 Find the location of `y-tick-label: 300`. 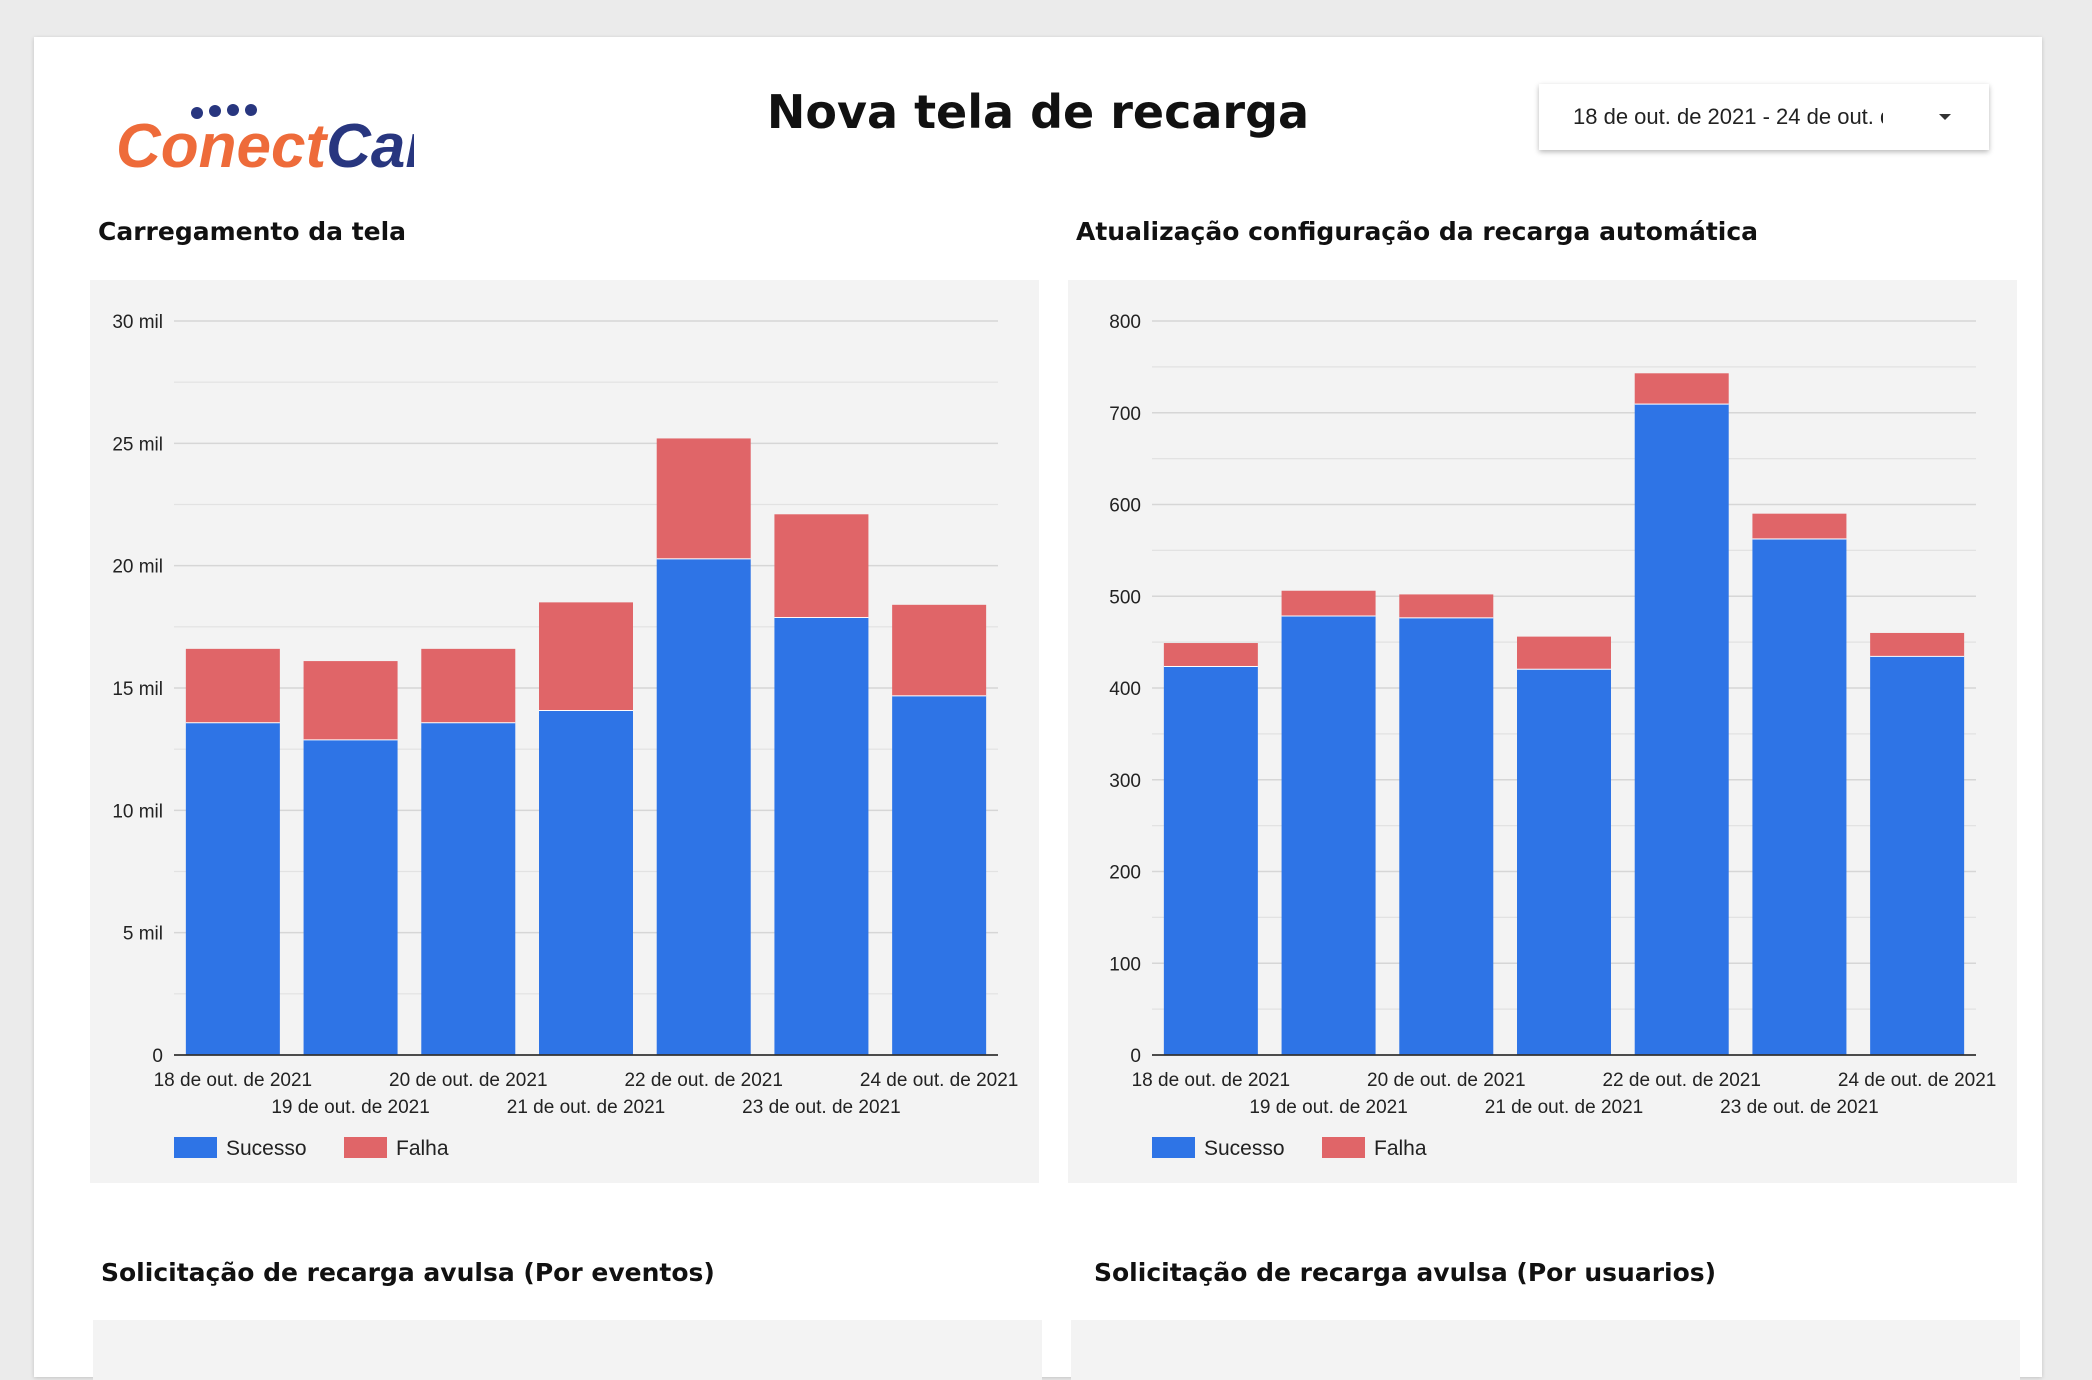

y-tick-label: 300 is located at coordinates (1125, 781).